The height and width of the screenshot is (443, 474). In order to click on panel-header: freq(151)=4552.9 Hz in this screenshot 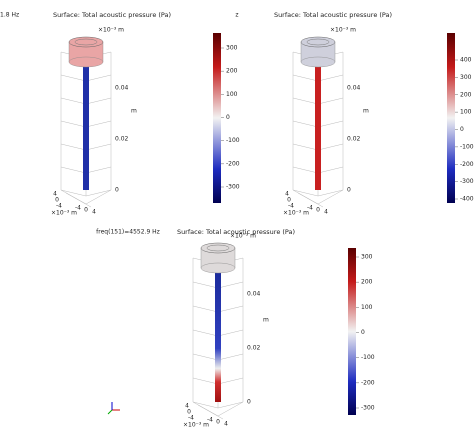, I will do `click(128, 232)`.